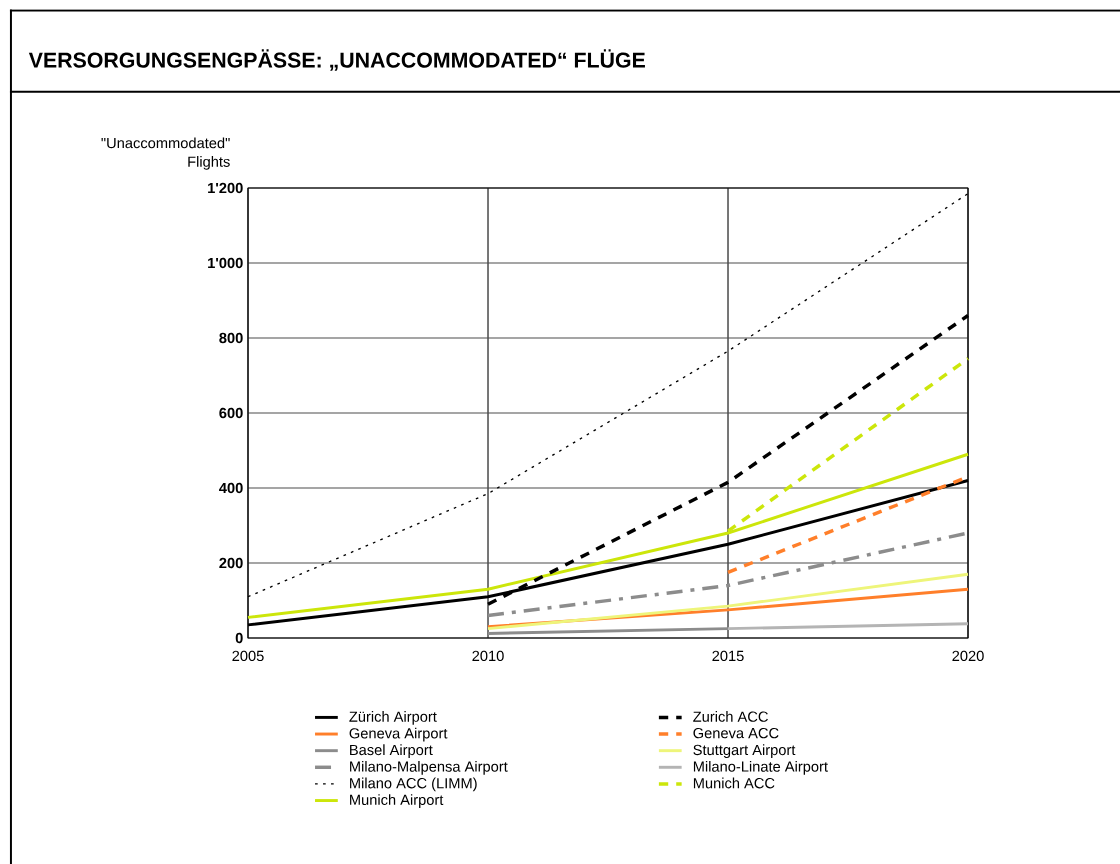 The image size is (1120, 864). I want to click on y-axis-title: "Unaccommodated" Flights, so click(165, 153).